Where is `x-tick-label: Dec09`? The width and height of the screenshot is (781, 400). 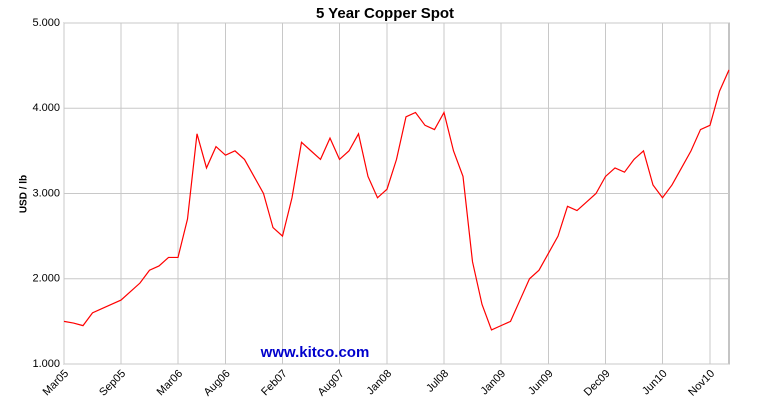 x-tick-label: Dec09 is located at coordinates (597, 383).